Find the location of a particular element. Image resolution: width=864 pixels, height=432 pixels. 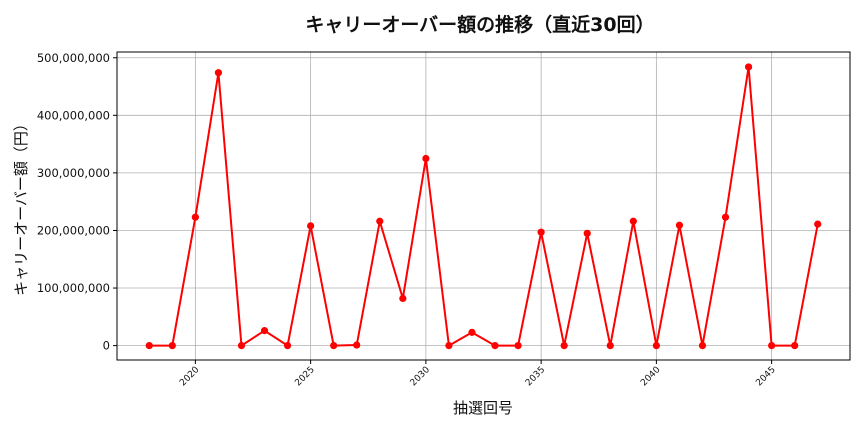

y-tick-label: 200,000,000 is located at coordinates (73, 230).